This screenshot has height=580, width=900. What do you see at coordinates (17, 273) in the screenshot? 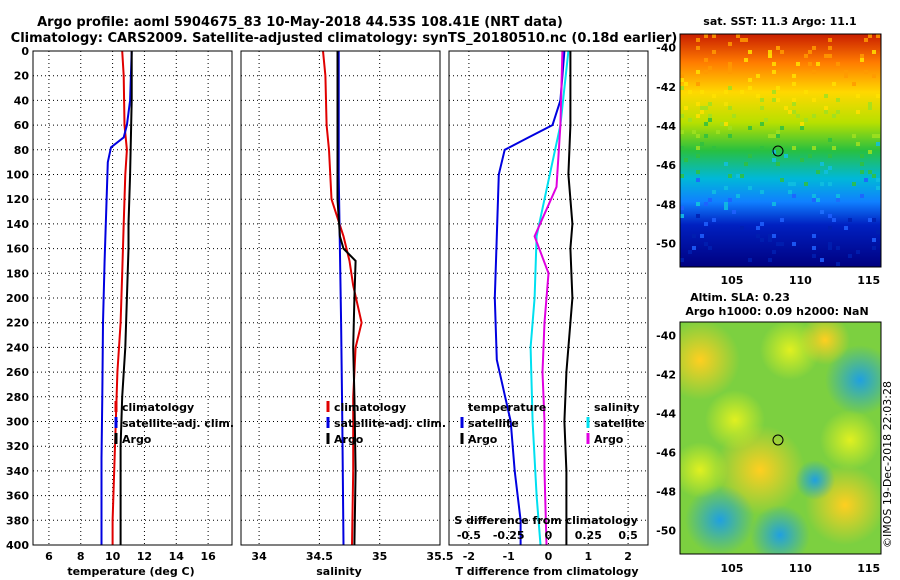
I see `y-tick-label: 180` at bounding box center [17, 273].